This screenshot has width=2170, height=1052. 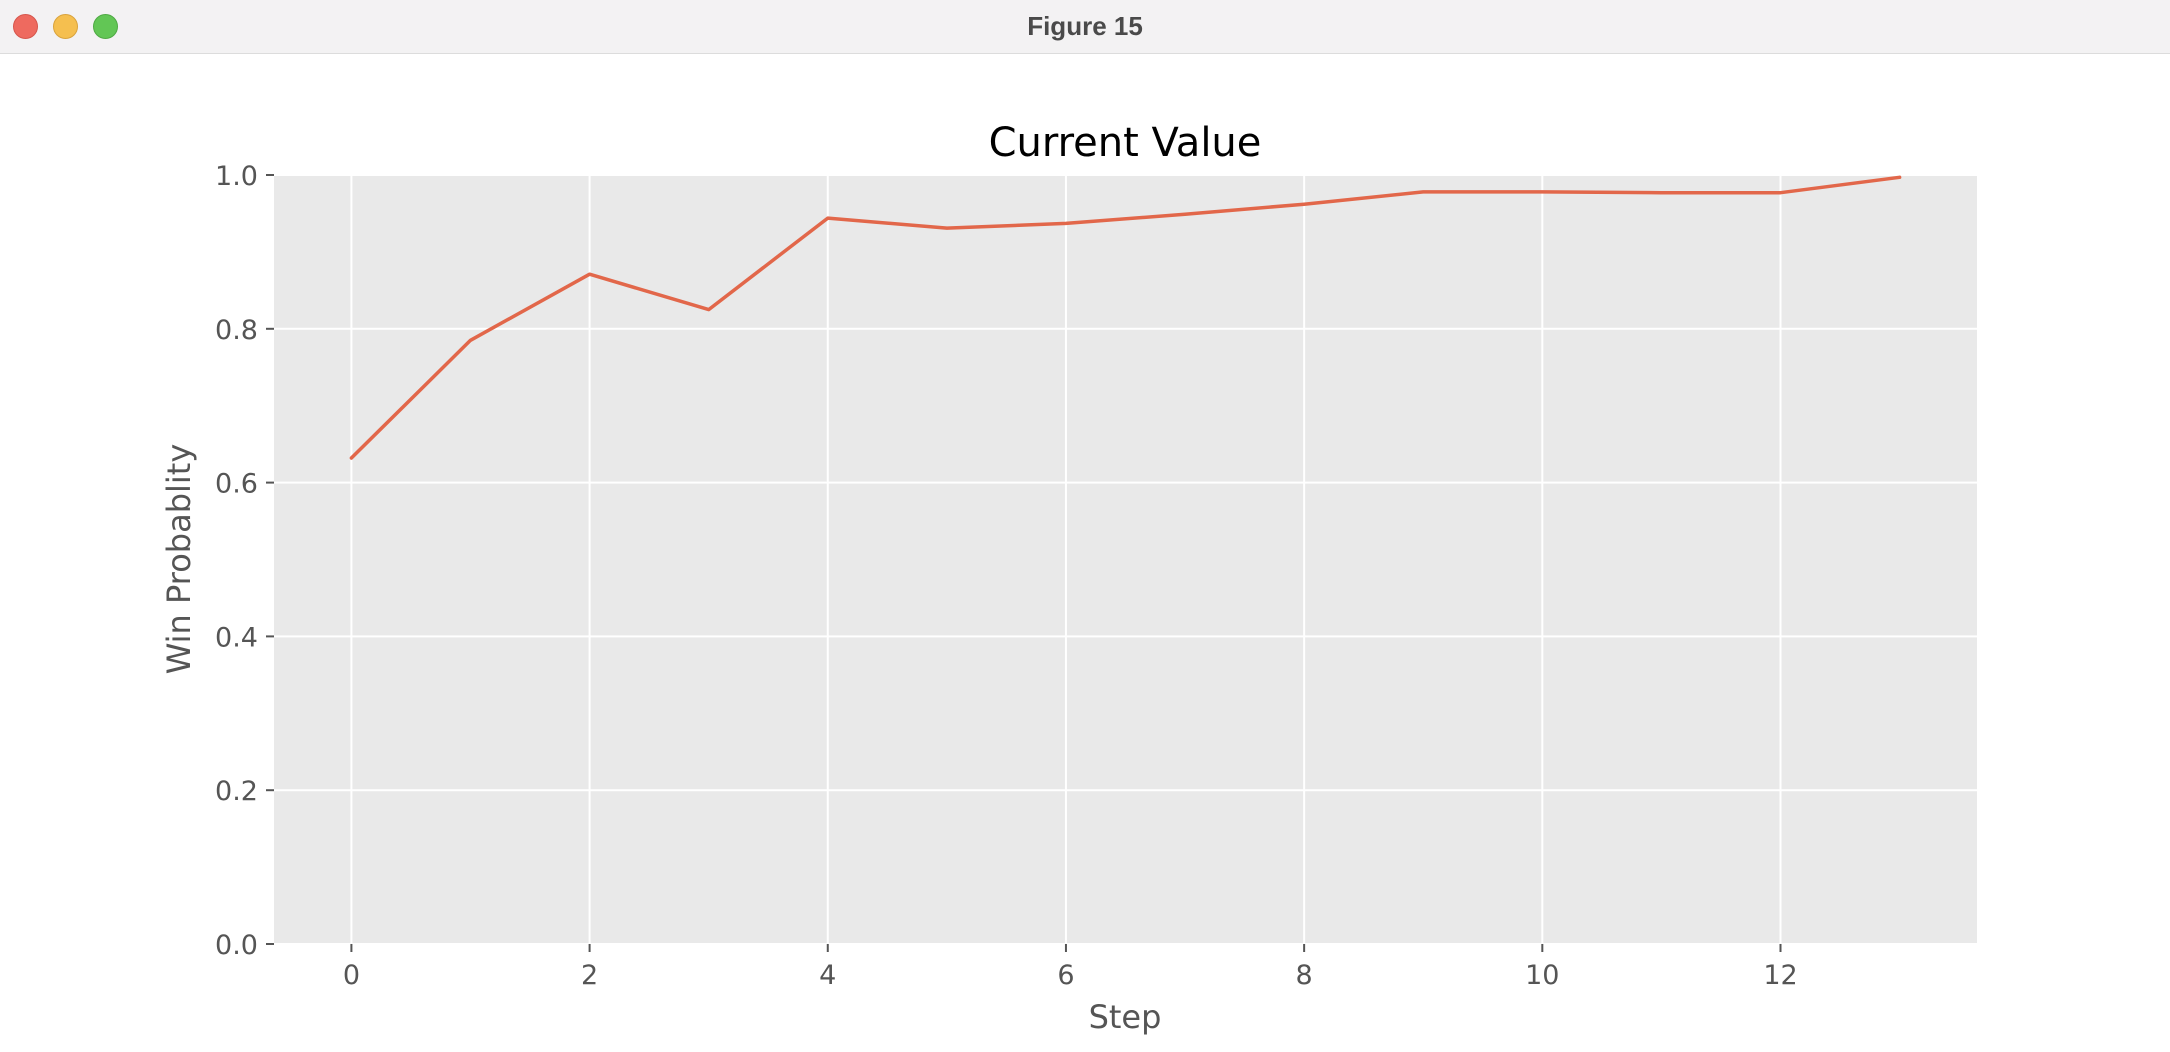 What do you see at coordinates (1542, 975) in the screenshot?
I see `x-tick-label: 10` at bounding box center [1542, 975].